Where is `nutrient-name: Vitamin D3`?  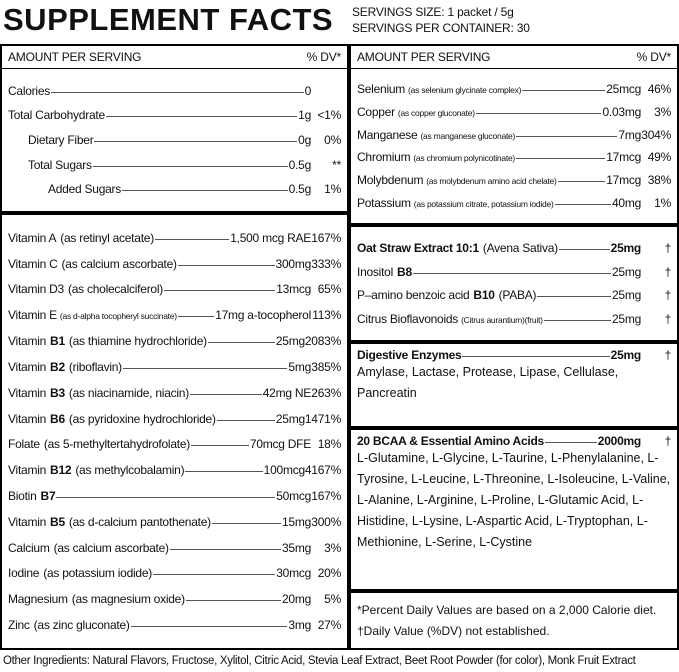
nutrient-name: Vitamin D3 is located at coordinates (36, 289).